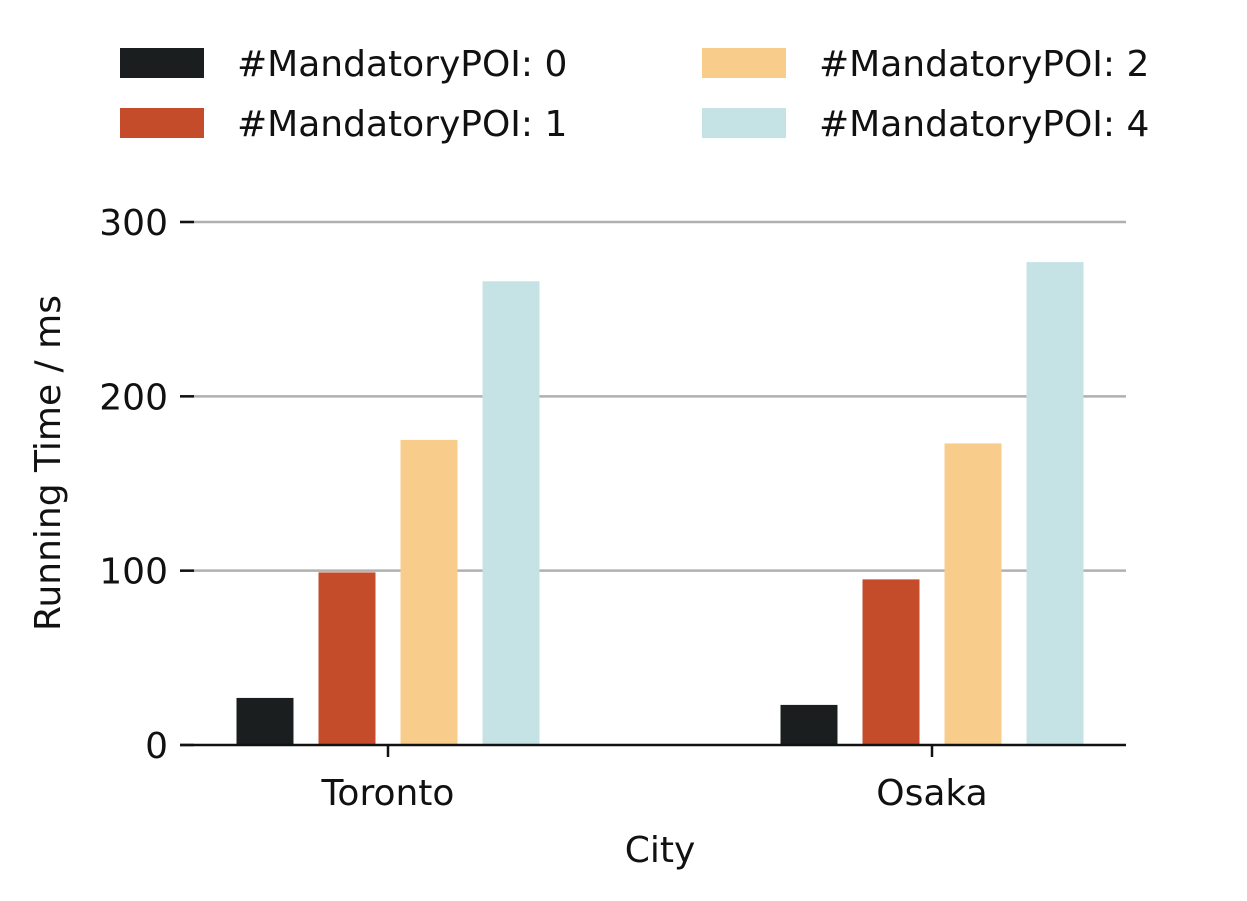 The image size is (1247, 901). Describe the element at coordinates (931, 793) in the screenshot. I see `x-tick-label: Osaka` at that location.